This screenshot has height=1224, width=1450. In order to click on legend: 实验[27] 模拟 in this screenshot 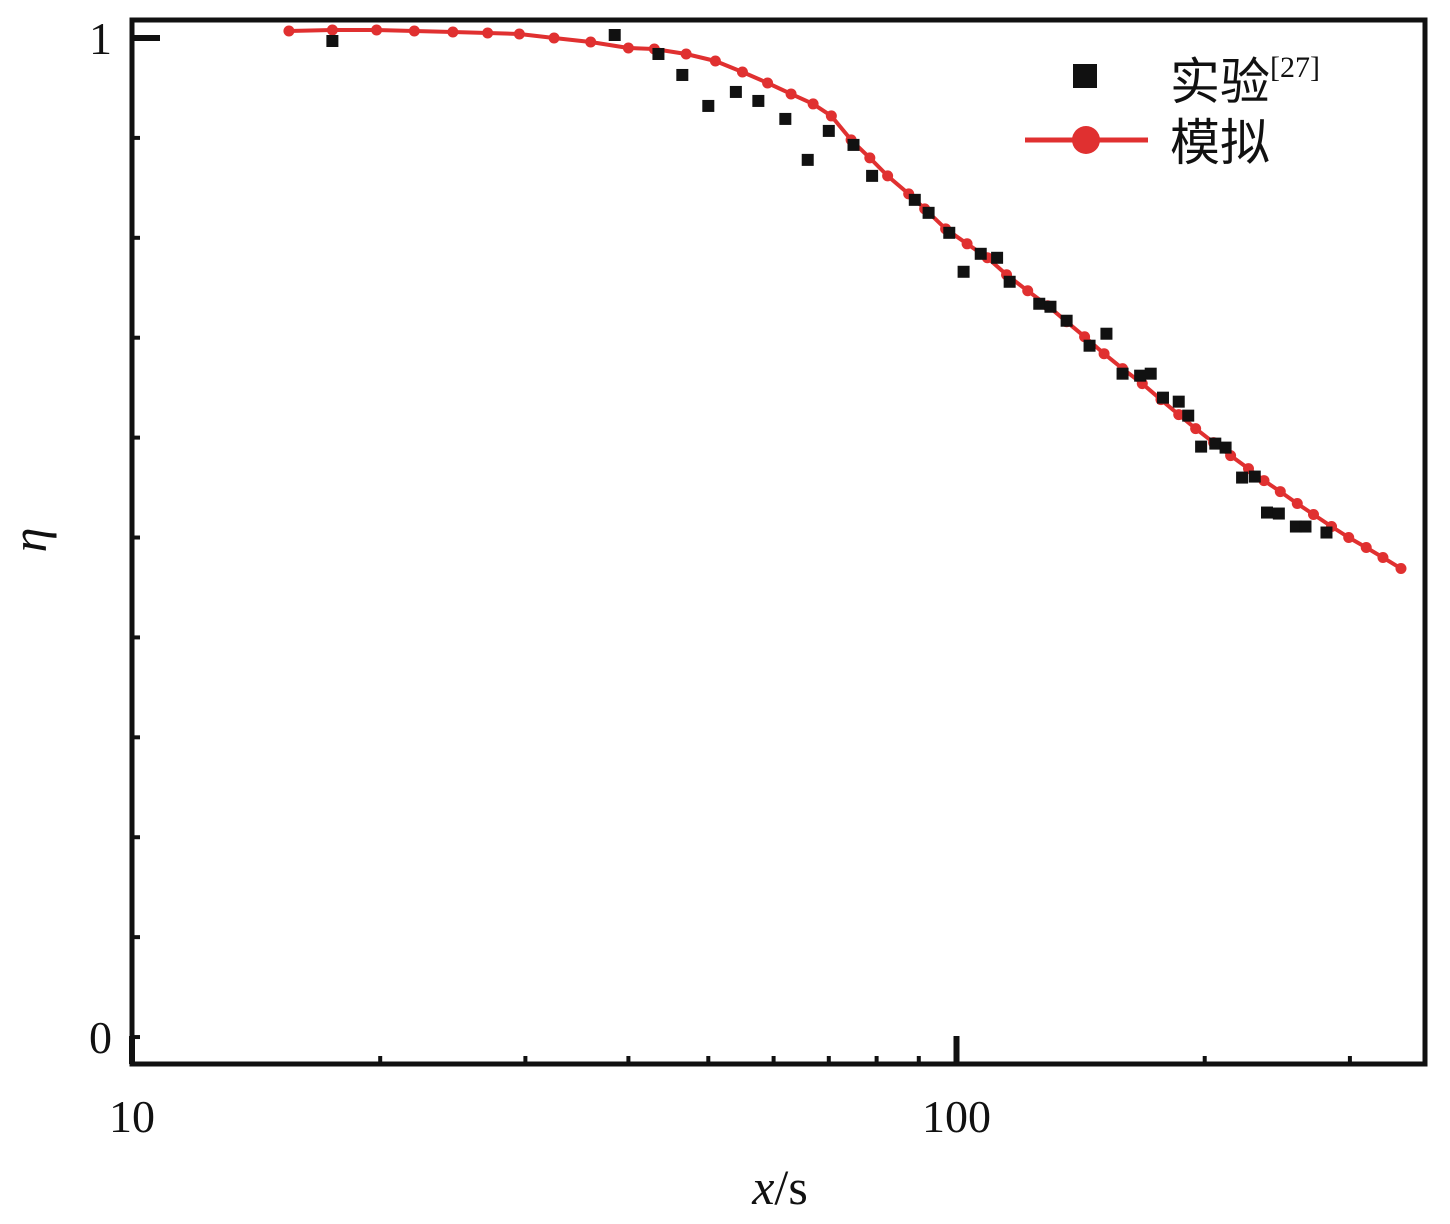, I will do `click(1172, 111)`.